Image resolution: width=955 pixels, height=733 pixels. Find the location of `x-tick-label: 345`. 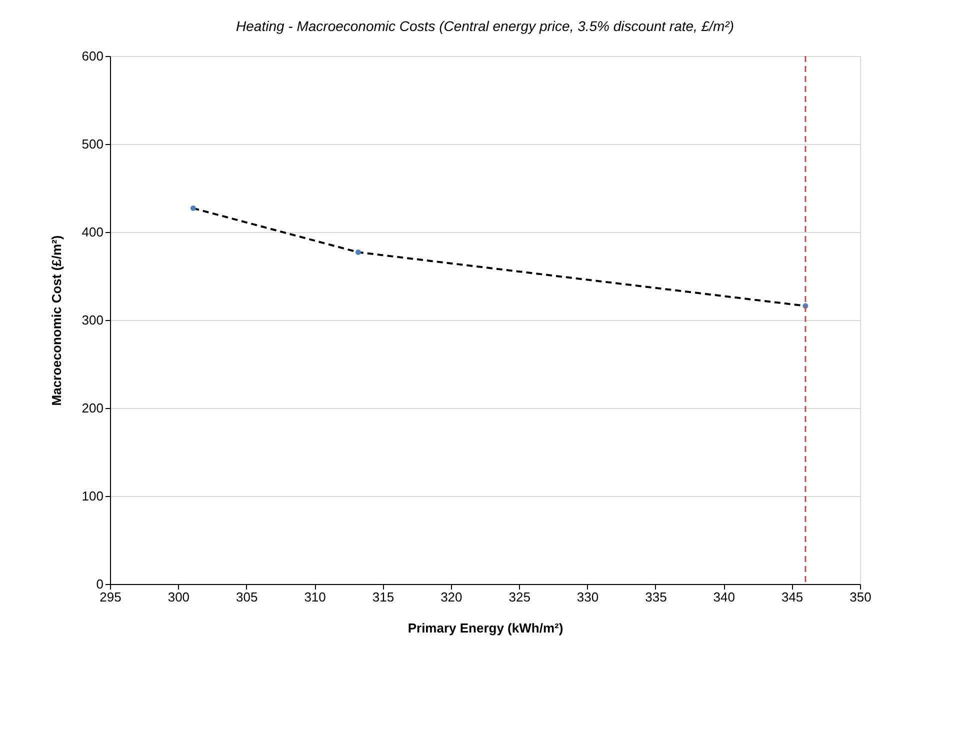

x-tick-label: 345 is located at coordinates (792, 597).